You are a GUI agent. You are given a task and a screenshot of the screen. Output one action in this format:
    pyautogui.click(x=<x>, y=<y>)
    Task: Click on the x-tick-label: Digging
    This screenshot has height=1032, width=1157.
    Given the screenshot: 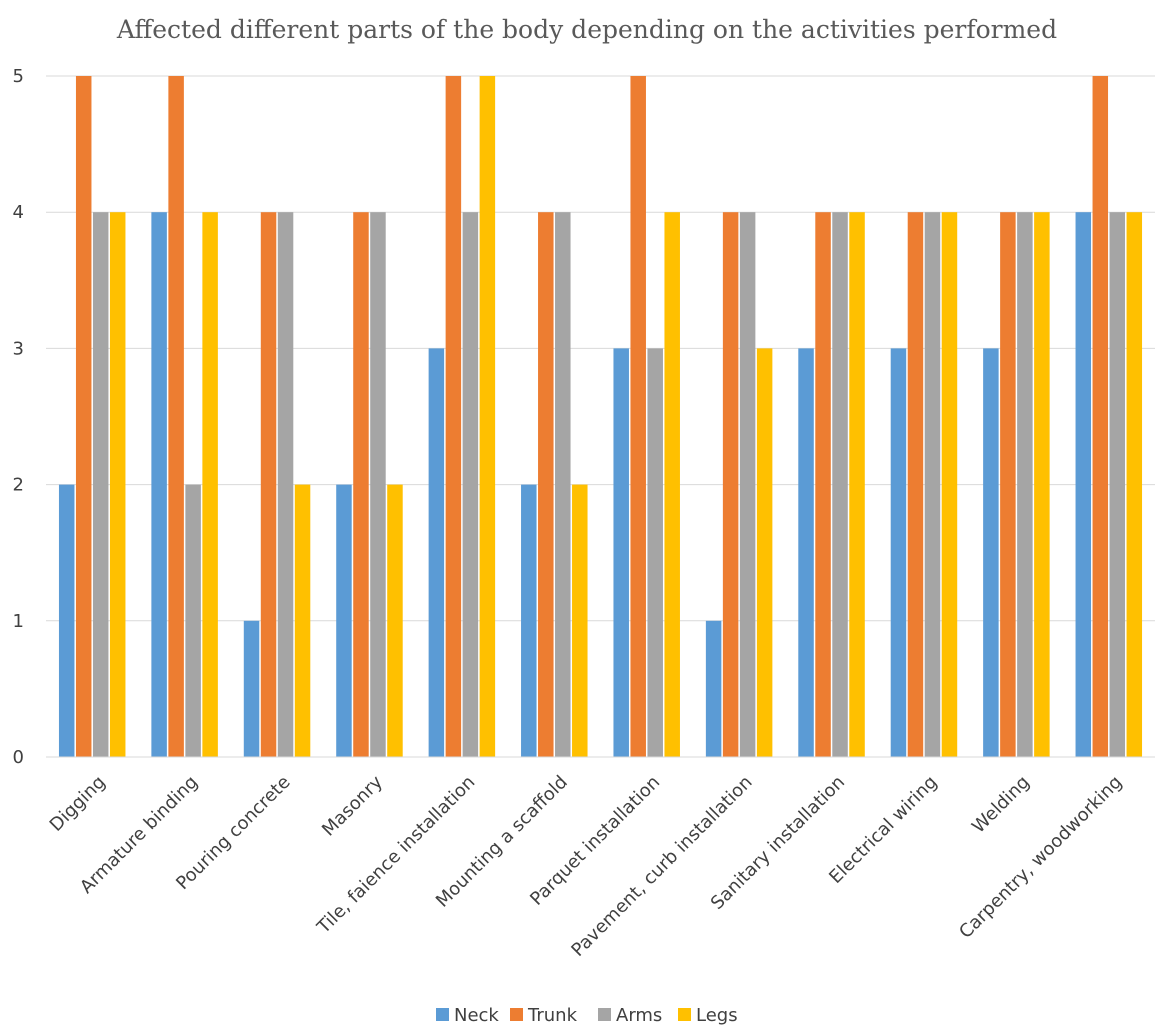 What is the action you would take?
    pyautogui.click(x=78, y=804)
    